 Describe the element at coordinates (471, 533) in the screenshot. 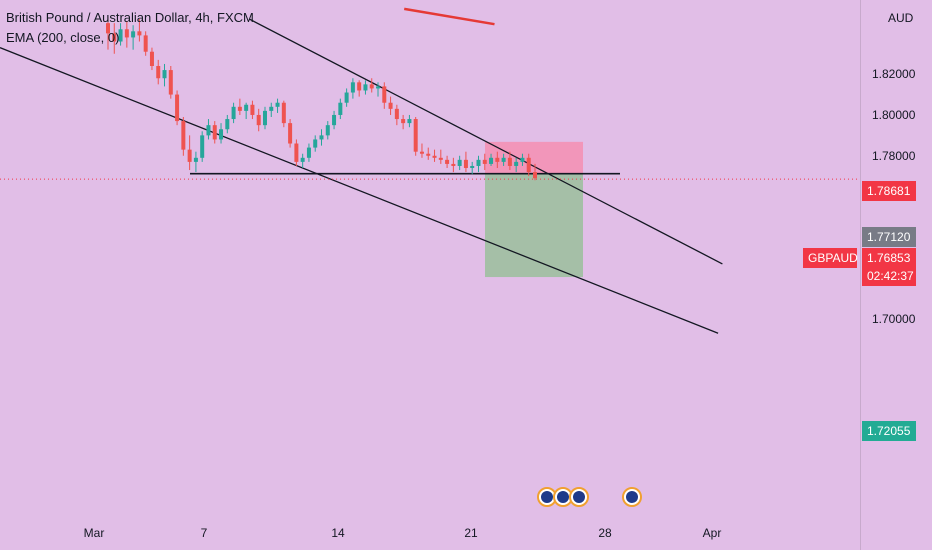

I see `time-axis-tick: 21` at that location.